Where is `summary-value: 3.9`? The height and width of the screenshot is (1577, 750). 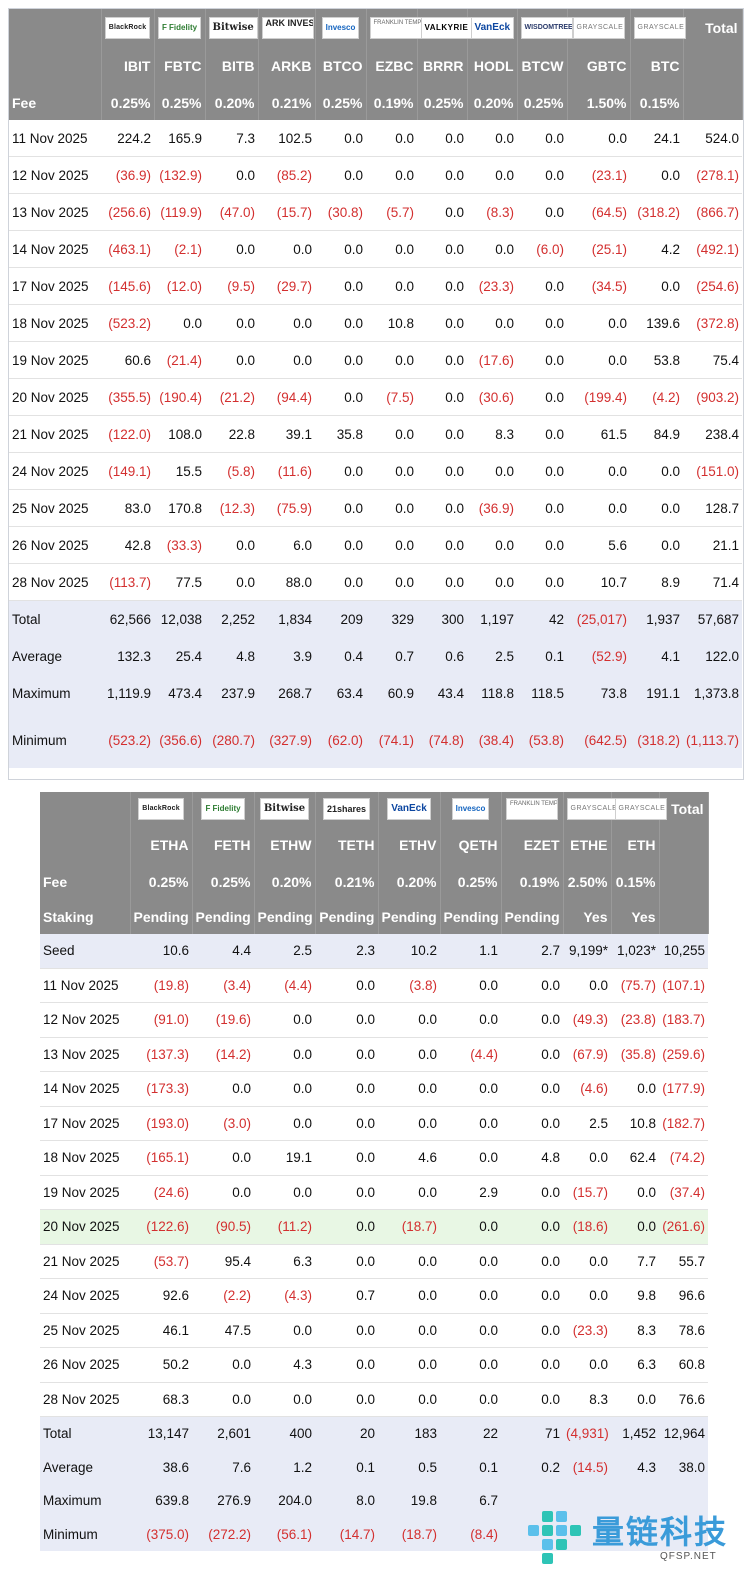
summary-value: 3.9 is located at coordinates (286, 656).